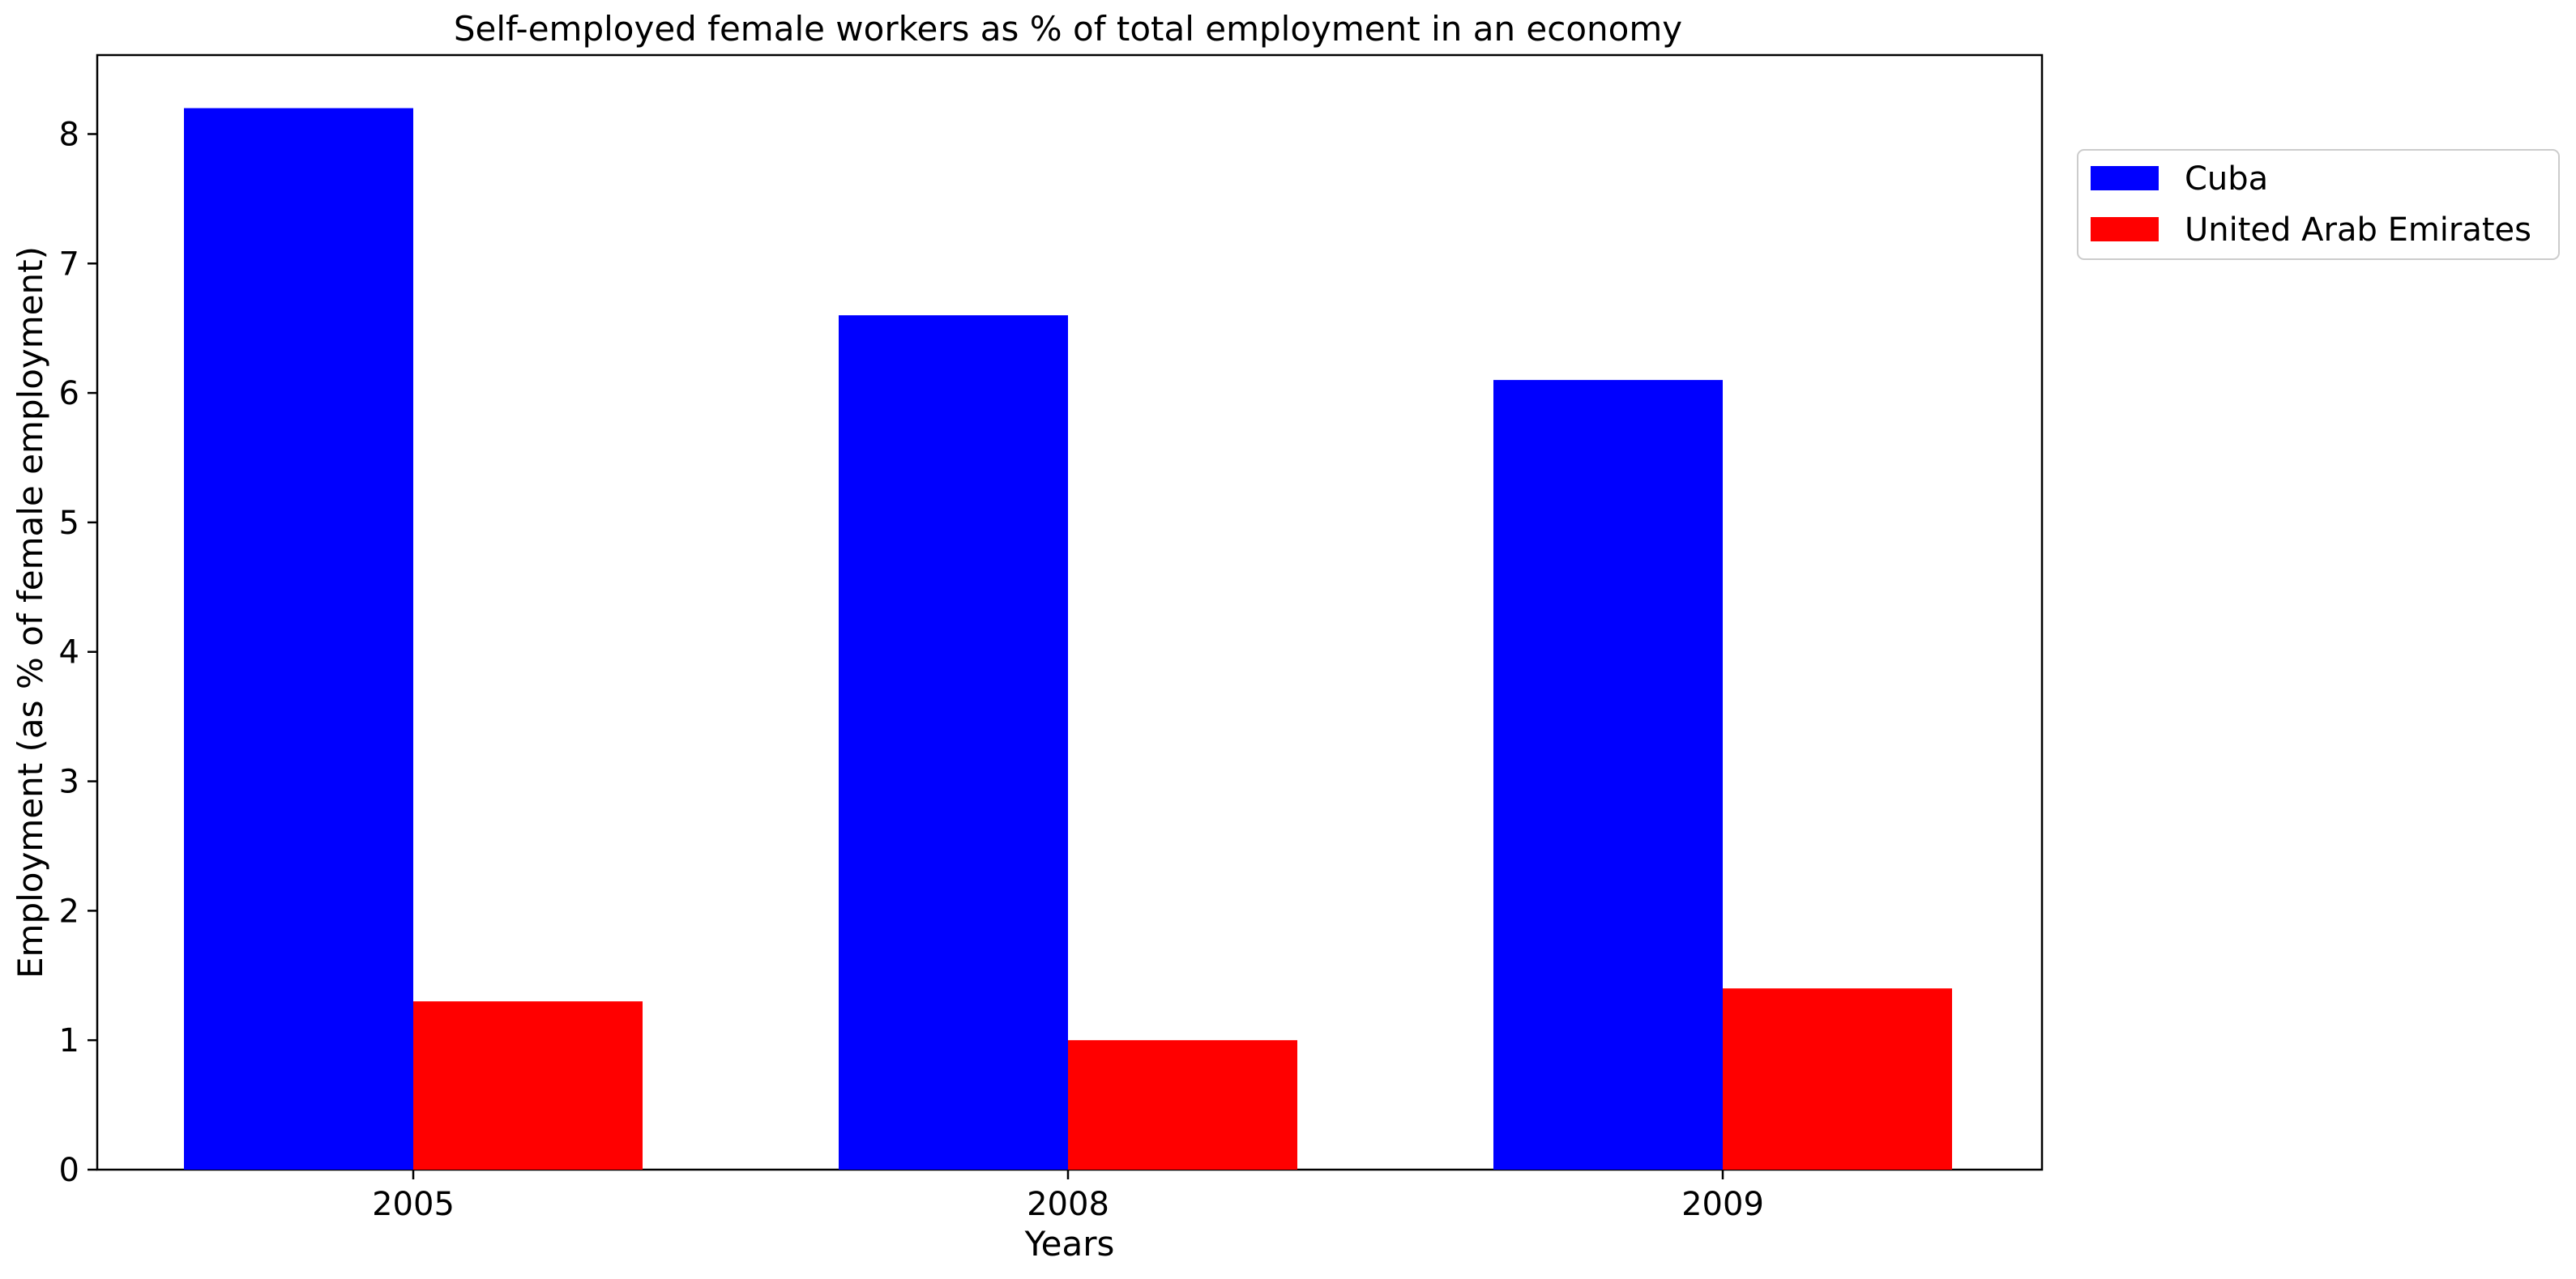 The width and height of the screenshot is (2576, 1279). Describe the element at coordinates (413, 1204) in the screenshot. I see `x-tick-label: 2005` at that location.